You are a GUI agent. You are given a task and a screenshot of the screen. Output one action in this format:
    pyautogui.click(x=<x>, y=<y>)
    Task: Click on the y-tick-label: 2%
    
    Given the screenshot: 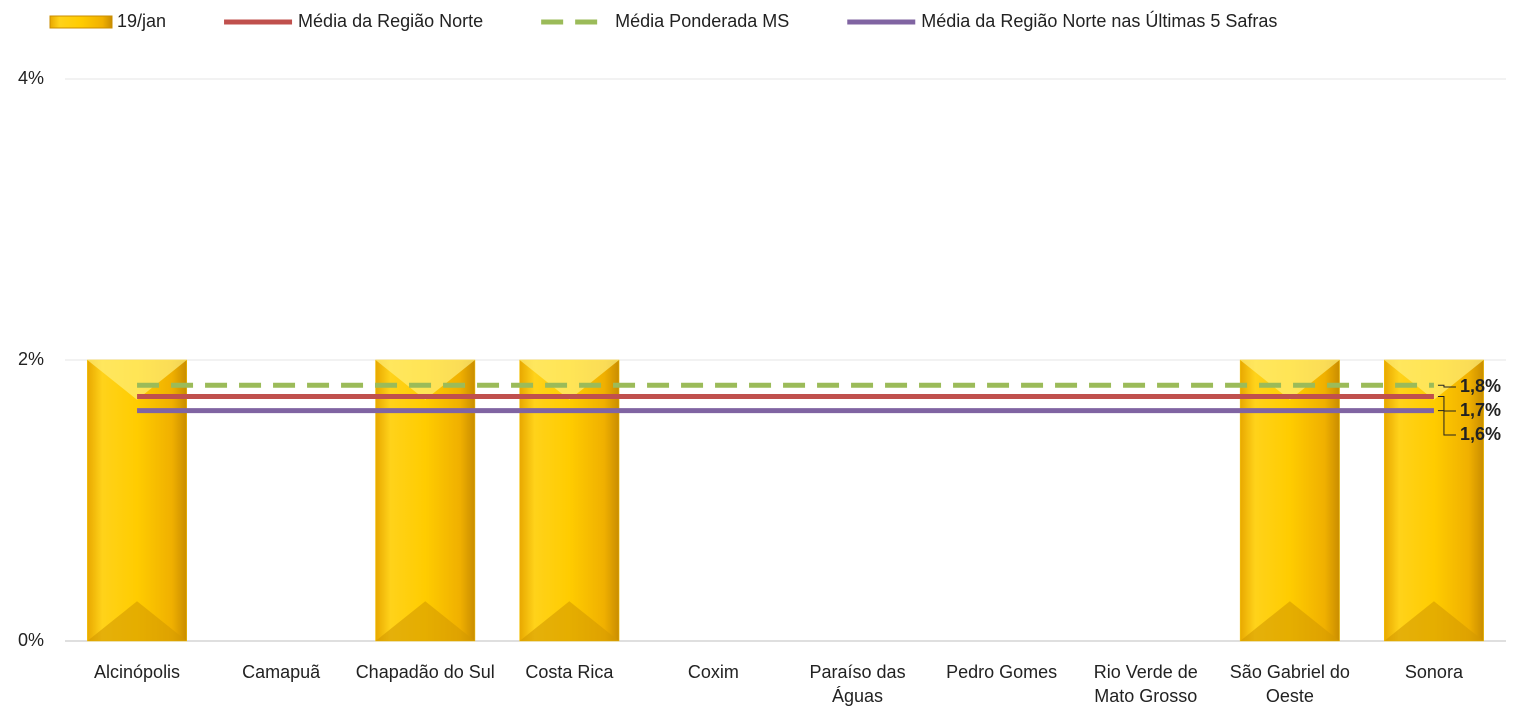 What is the action you would take?
    pyautogui.click(x=31, y=359)
    